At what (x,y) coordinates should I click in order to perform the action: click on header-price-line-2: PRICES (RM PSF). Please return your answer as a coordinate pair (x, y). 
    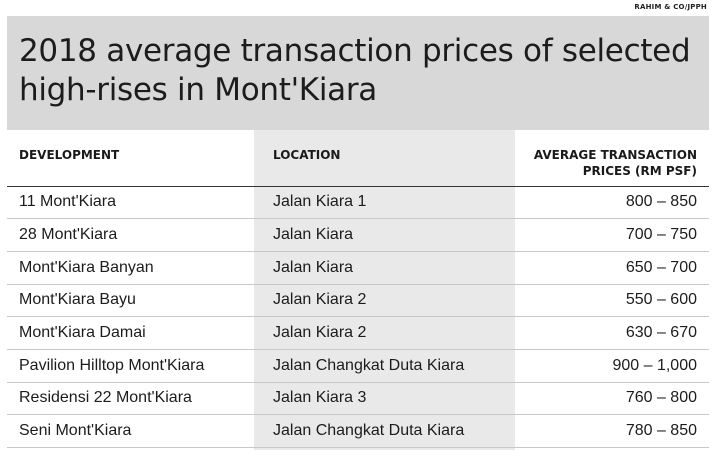
    Looking at the image, I should click on (639, 171).